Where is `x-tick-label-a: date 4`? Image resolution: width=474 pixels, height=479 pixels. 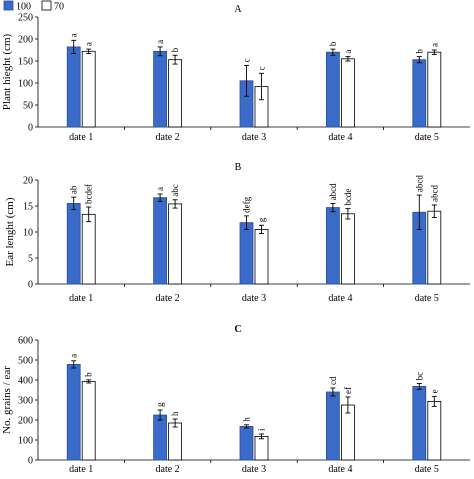 x-tick-label-a: date 4 is located at coordinates (340, 137).